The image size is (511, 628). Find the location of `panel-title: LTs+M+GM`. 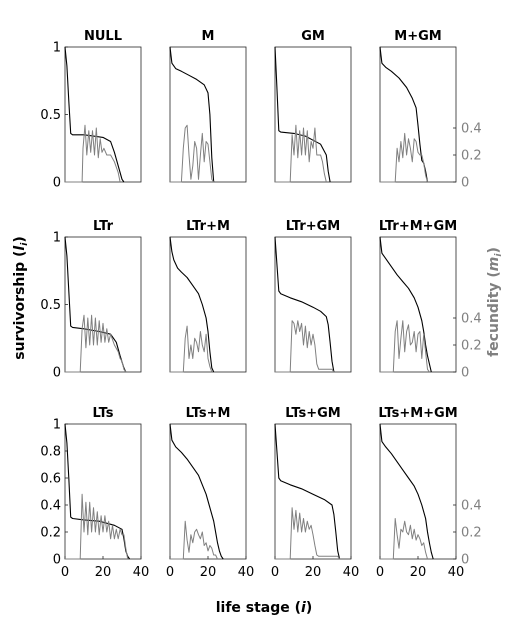

panel-title: LTs+M+GM is located at coordinates (417, 413).